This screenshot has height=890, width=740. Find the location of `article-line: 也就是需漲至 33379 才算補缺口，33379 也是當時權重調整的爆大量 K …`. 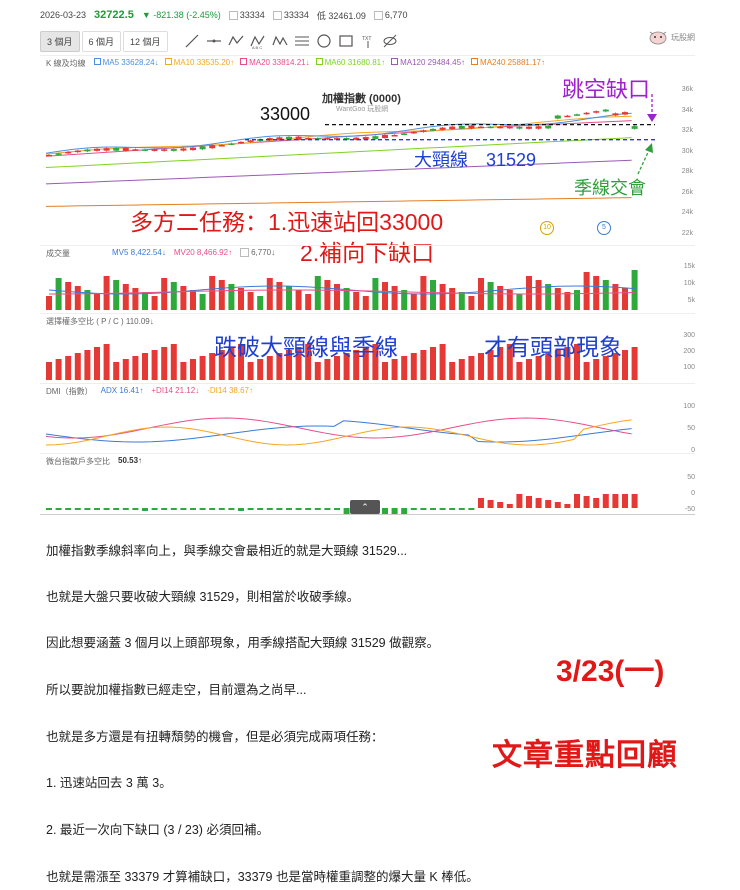

article-line: 也就是需漲至 33379 才算補缺口，33379 也是當時權重調整的爆大量 K … is located at coordinates (262, 877).